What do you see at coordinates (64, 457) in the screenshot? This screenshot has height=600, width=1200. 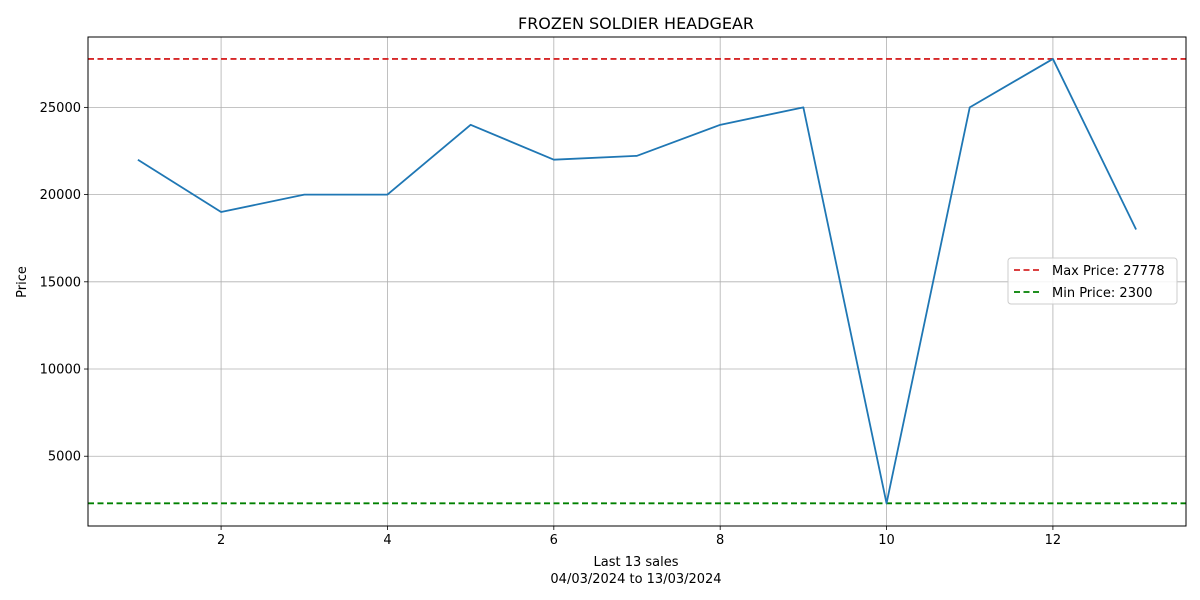 I see `y-tick-label: 5000` at bounding box center [64, 457].